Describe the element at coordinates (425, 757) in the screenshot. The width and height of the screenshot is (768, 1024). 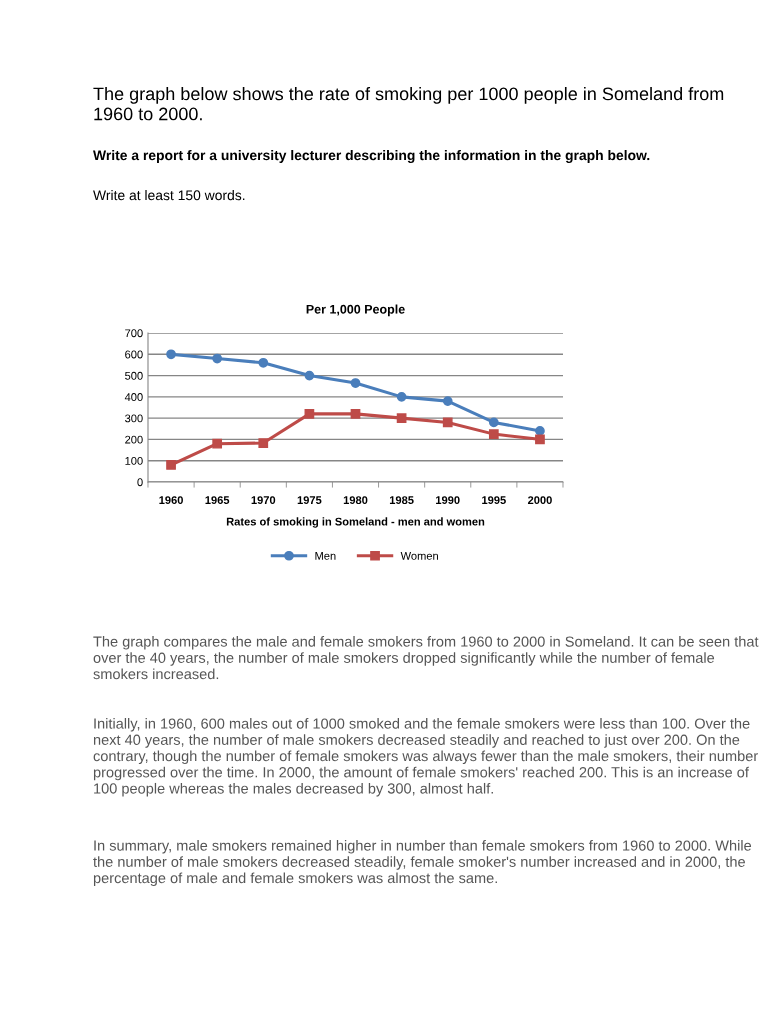
I see `text: Initially, in 1960, 600 males out of 1000 smoked and the female smokers were less than 100. Over the next 40 years, the number of male smokers decreased steadily and reached to just over 200. On the contrary, though the number of female smokers was always fewer than the male smokers, their number progressed over the time. In 2000, the amount of female smokers' reached 200. This is an increase of 100 people whereas the males decreased by 300, almost half.` at that location.